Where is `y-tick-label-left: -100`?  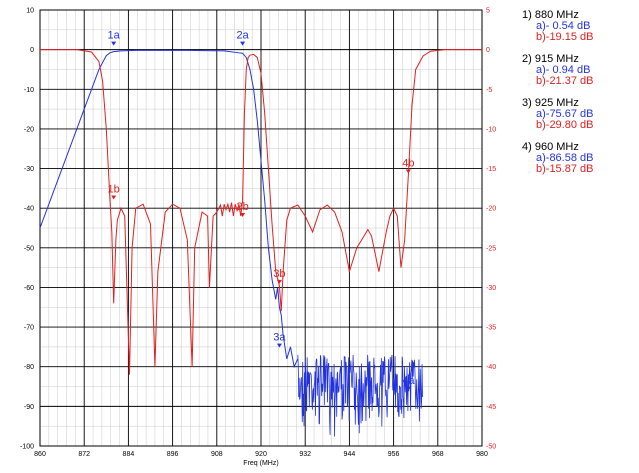
y-tick-label-left: -100 is located at coordinates (27, 447).